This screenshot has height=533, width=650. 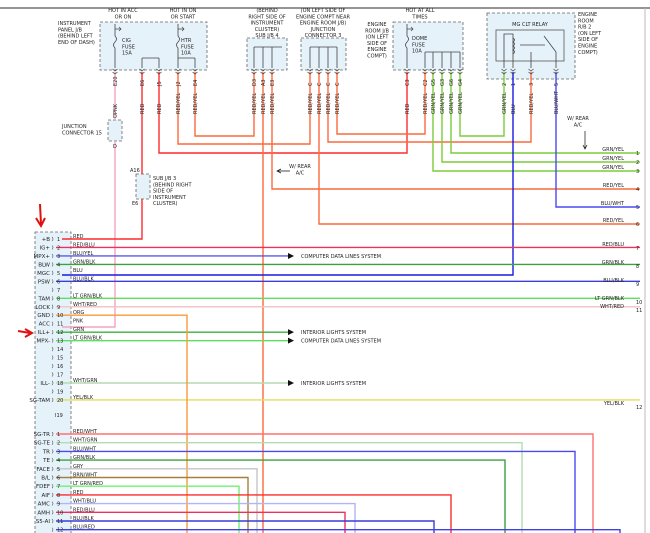 What do you see at coordinates (377, 31) in the screenshot?
I see `engine-room-jb-label: ROOM J/B` at bounding box center [377, 31].